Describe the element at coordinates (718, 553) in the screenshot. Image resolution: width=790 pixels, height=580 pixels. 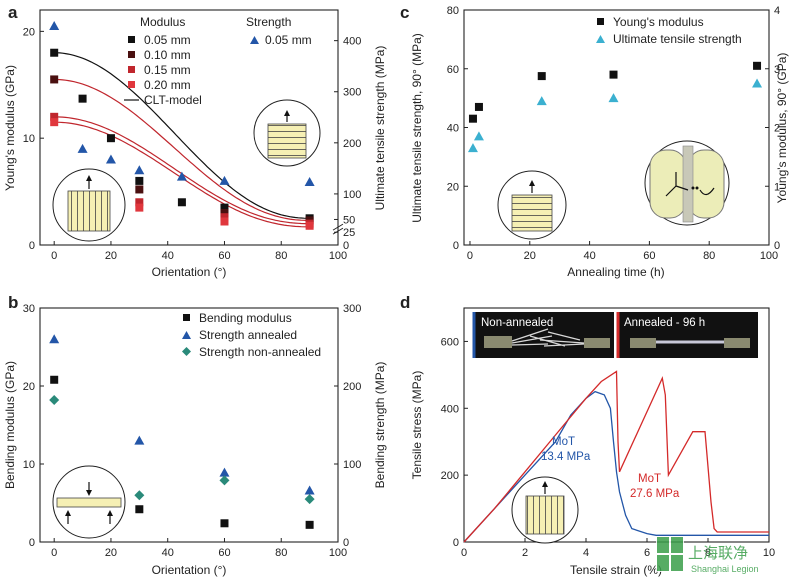
I see `watermark-text: 上海联净` at that location.